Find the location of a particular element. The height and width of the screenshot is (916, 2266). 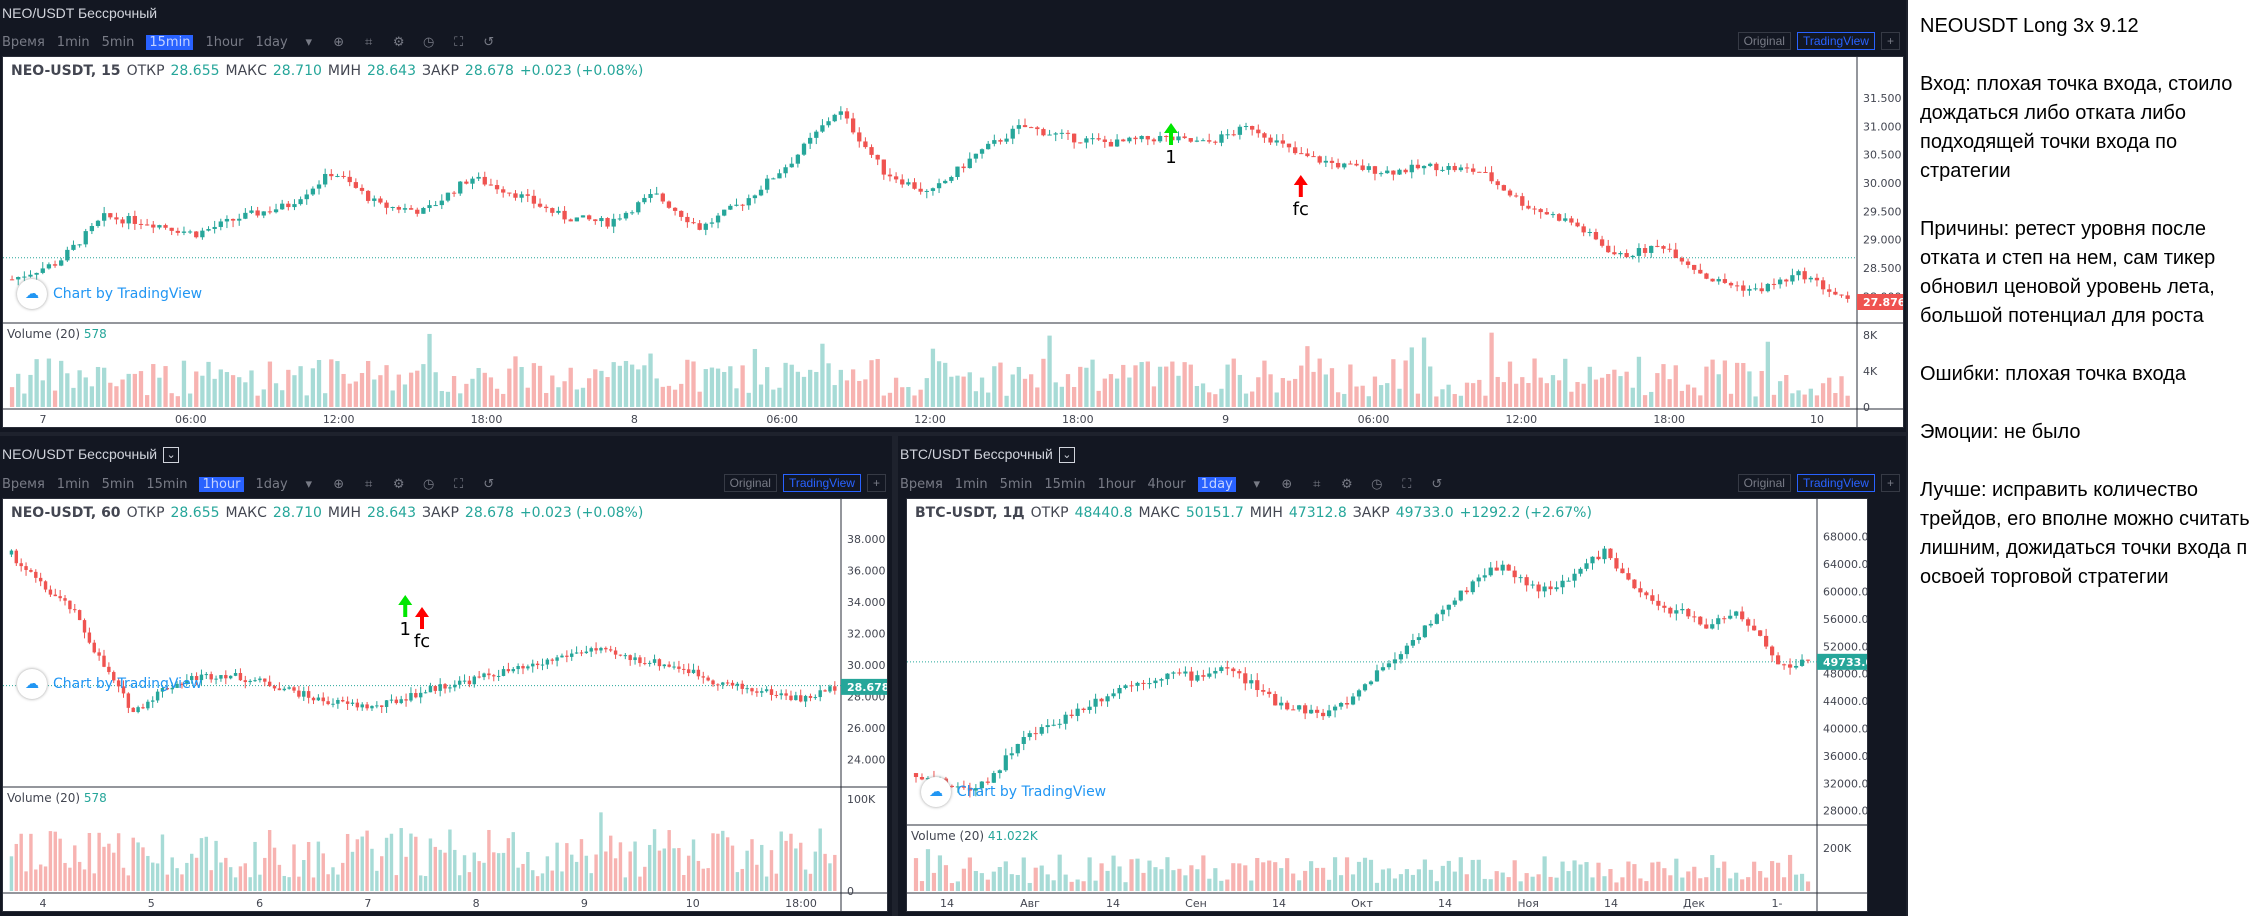

y-tick-label: 26.000 is located at coordinates (866, 728).